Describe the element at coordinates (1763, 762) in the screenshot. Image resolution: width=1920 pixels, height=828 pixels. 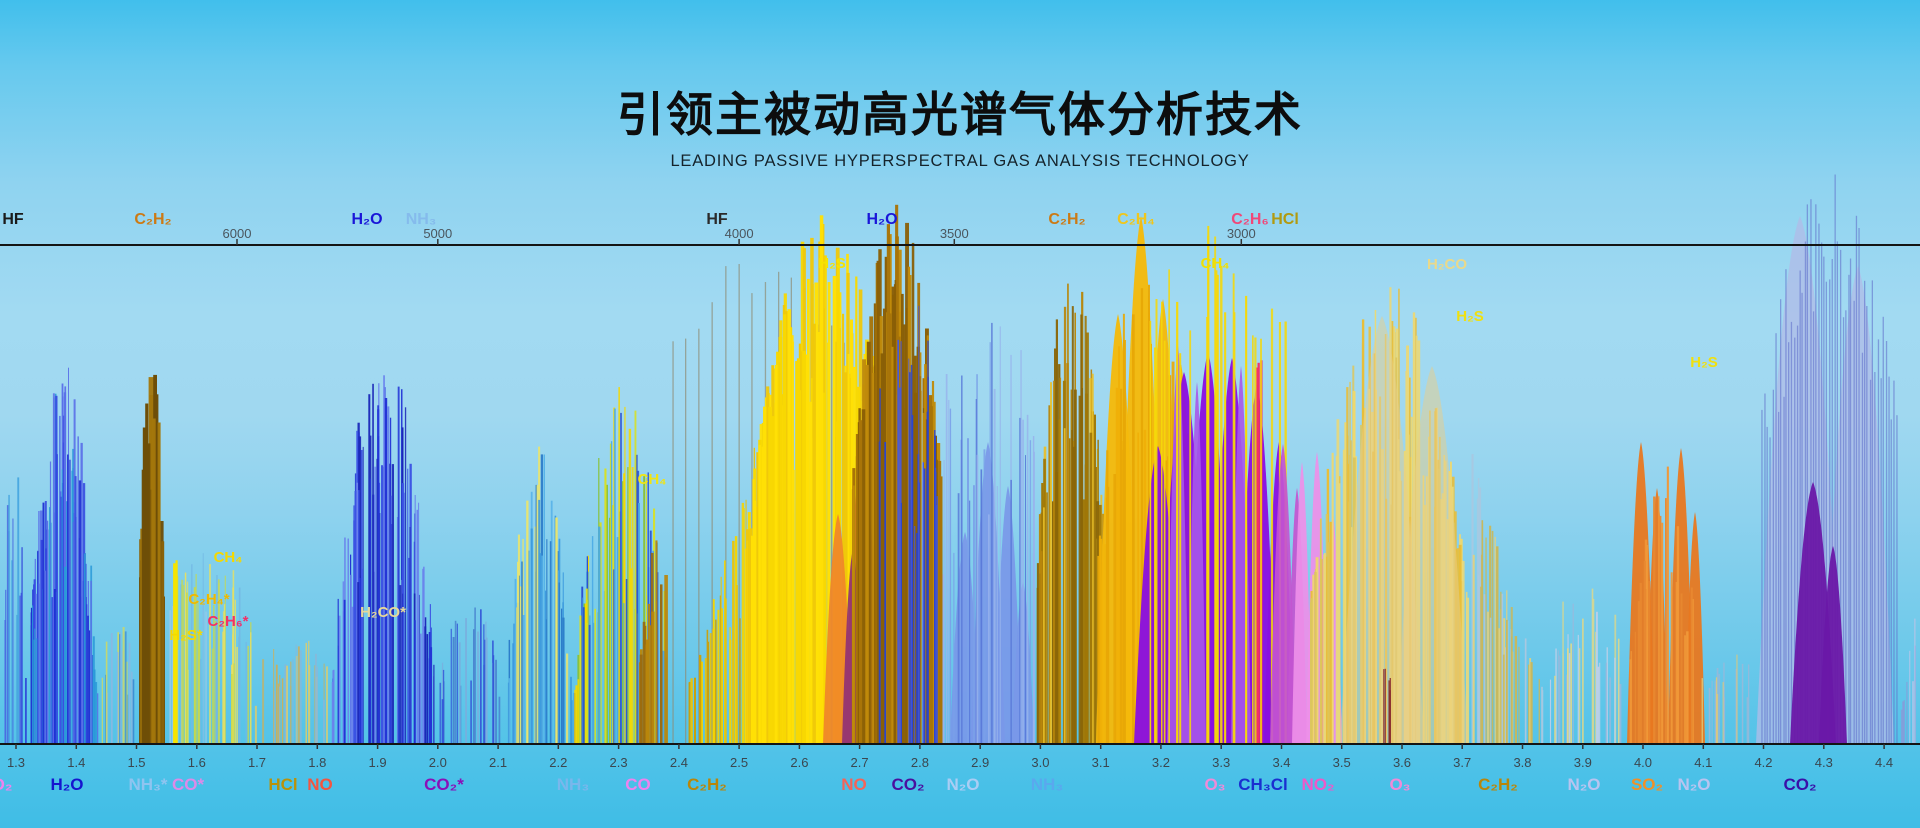
I see `wavelength-tick-label: 4.2` at that location.